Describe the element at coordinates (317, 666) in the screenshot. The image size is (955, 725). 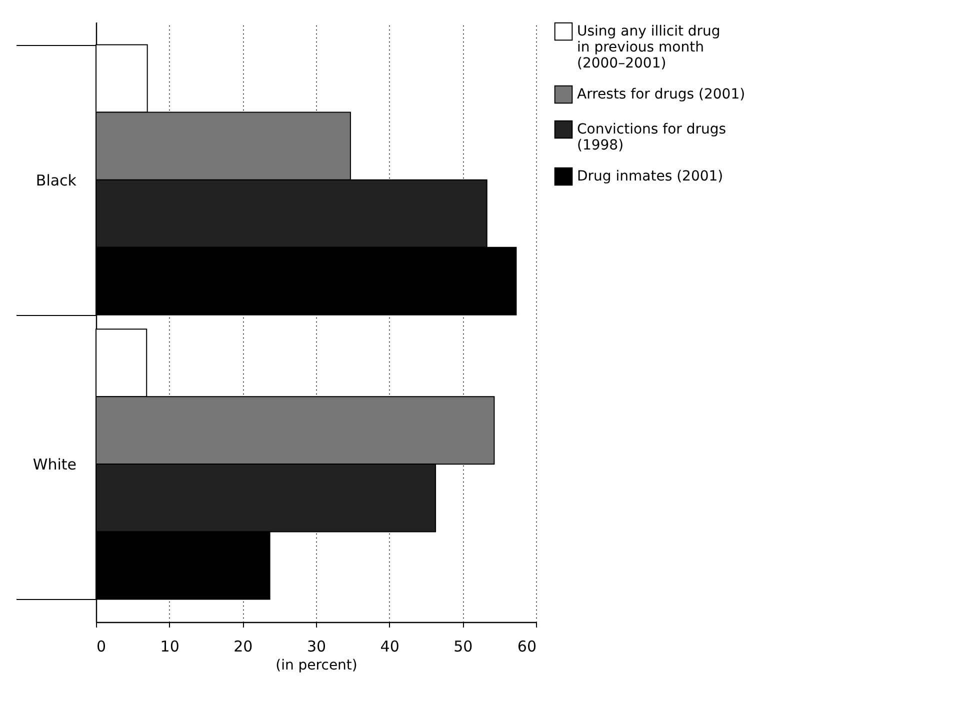
I see `x-axis-title: (in percent)` at that location.